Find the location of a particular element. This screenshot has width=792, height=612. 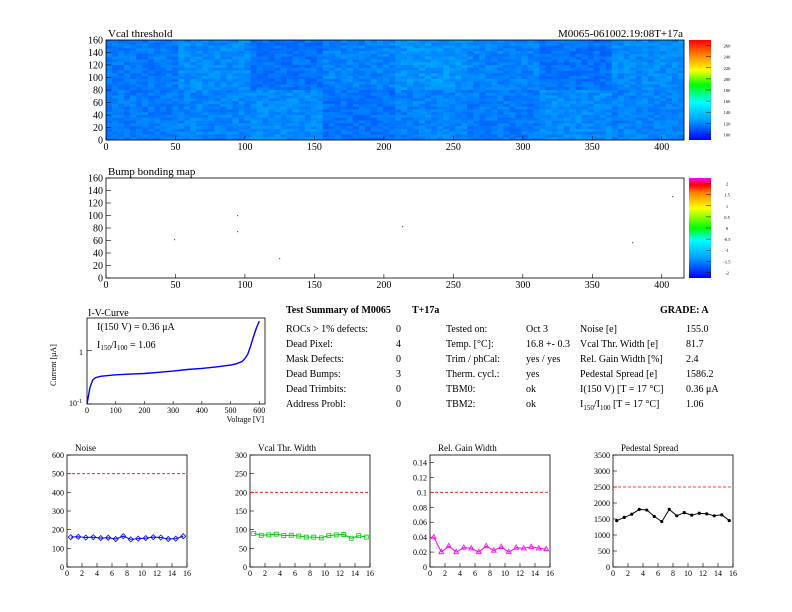

y-tick-label: 0.06 is located at coordinates (420, 522).